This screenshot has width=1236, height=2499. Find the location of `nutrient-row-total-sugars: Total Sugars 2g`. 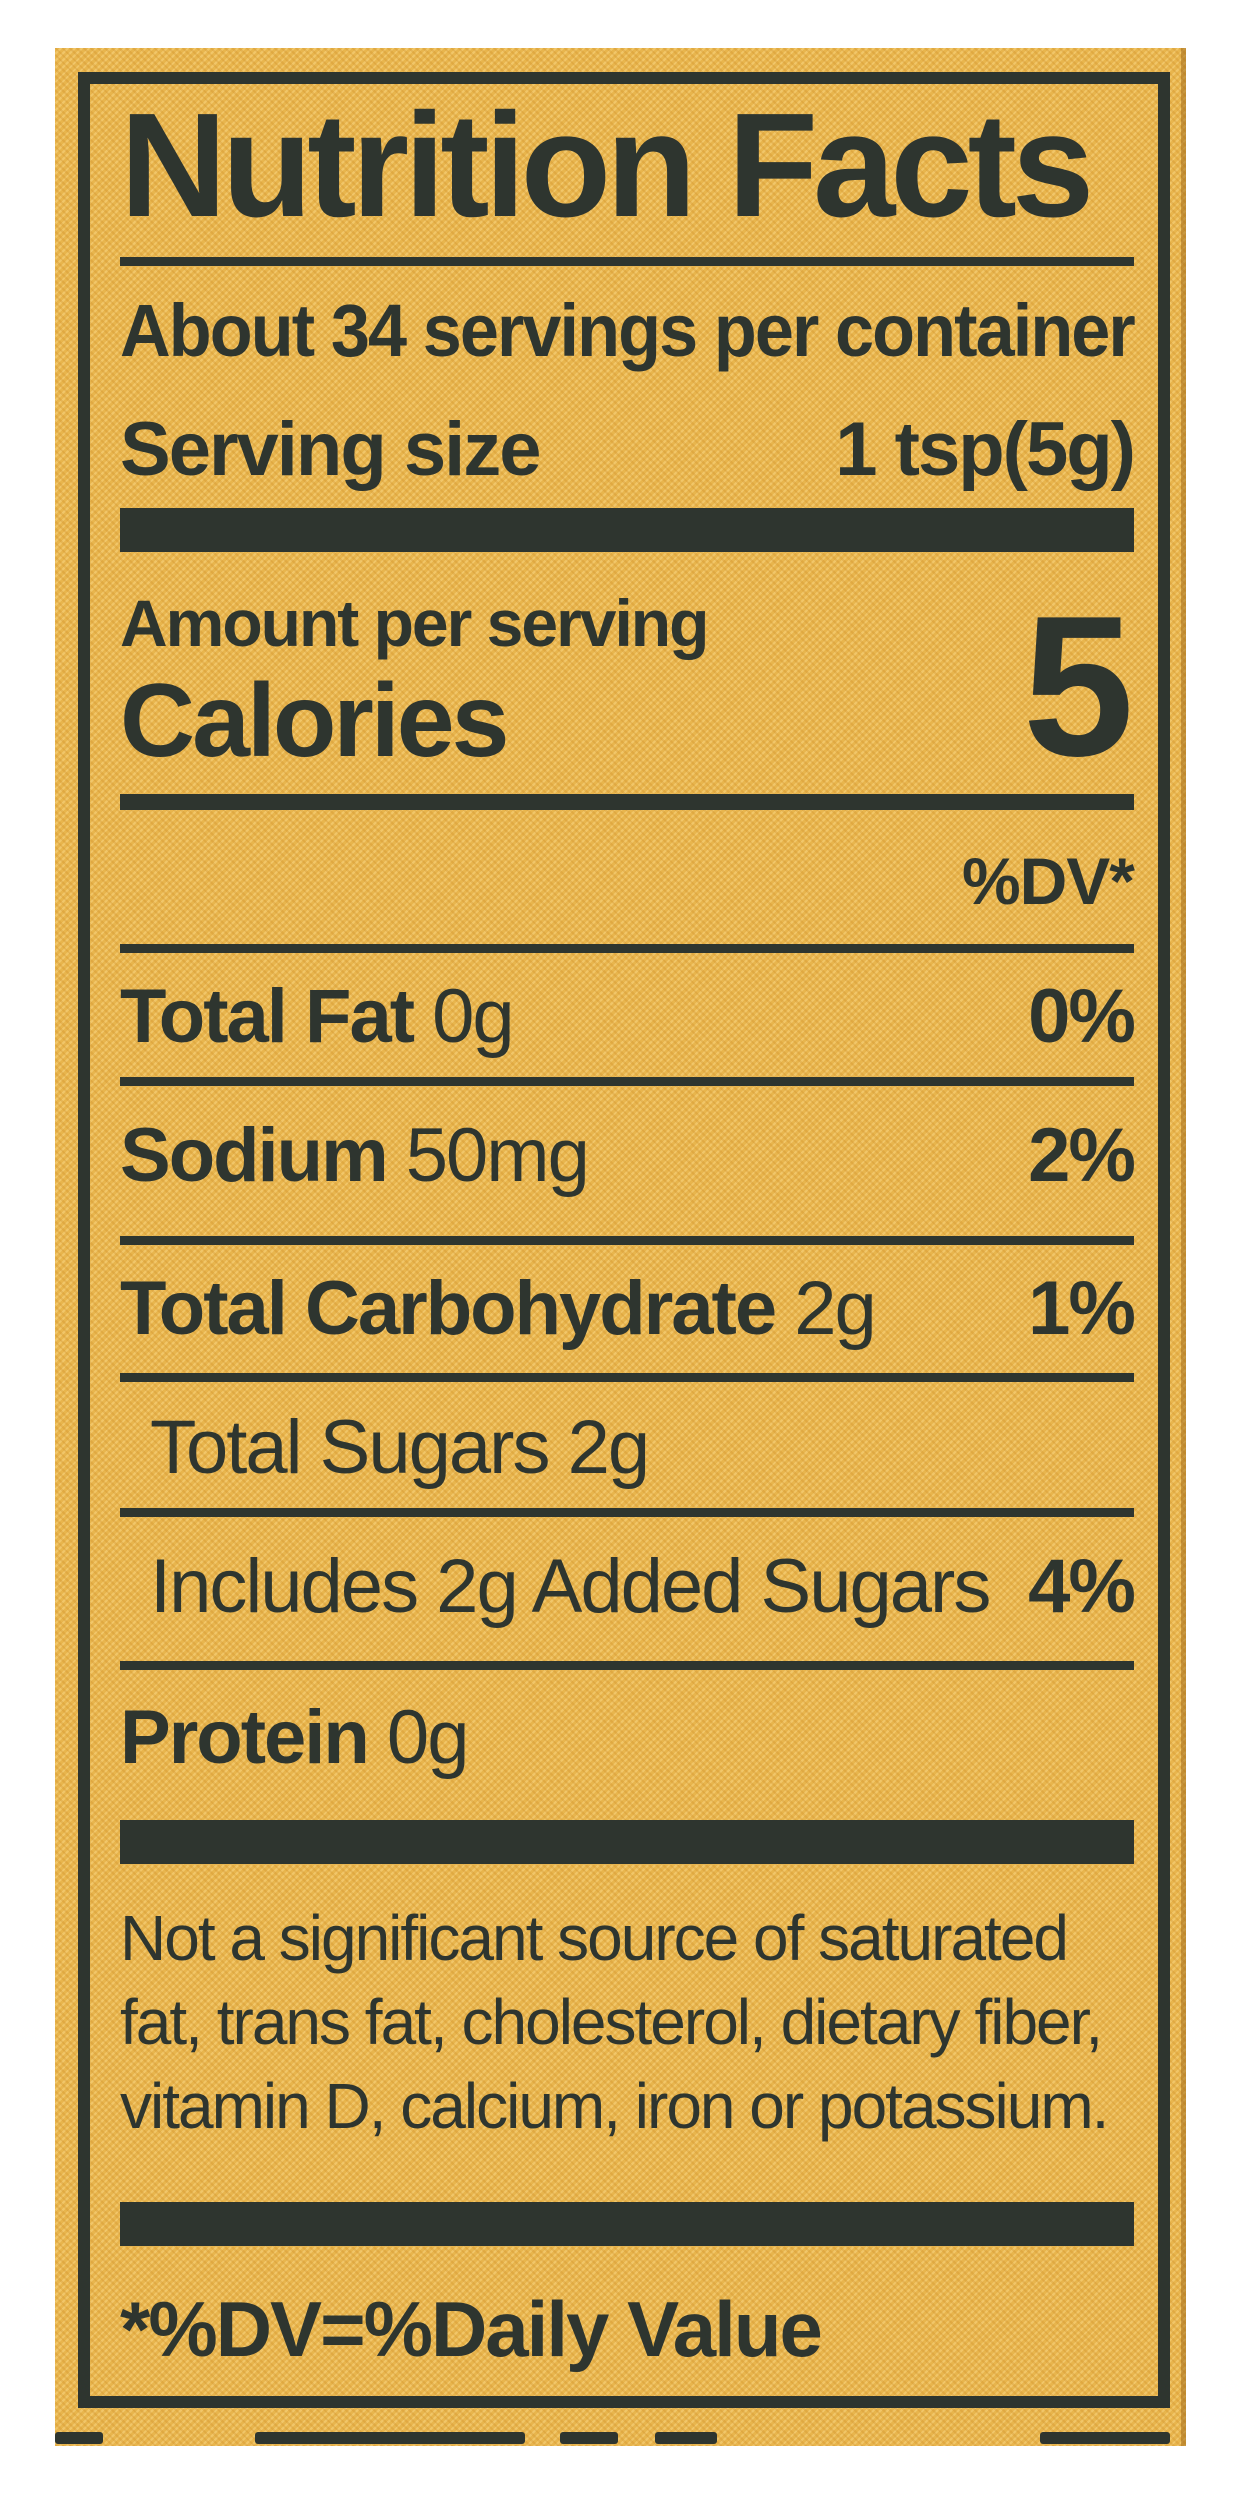

nutrient-row-total-sugars: Total Sugars 2g is located at coordinates (627, 1448).